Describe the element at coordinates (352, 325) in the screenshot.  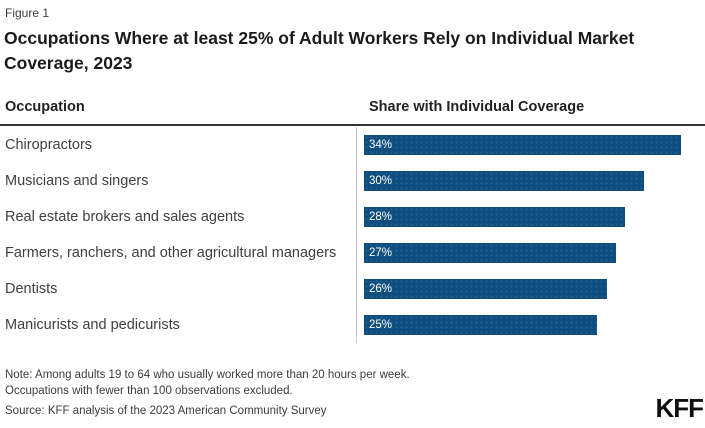
I see `table-row: Manicurists and pedicurists 25%` at that location.